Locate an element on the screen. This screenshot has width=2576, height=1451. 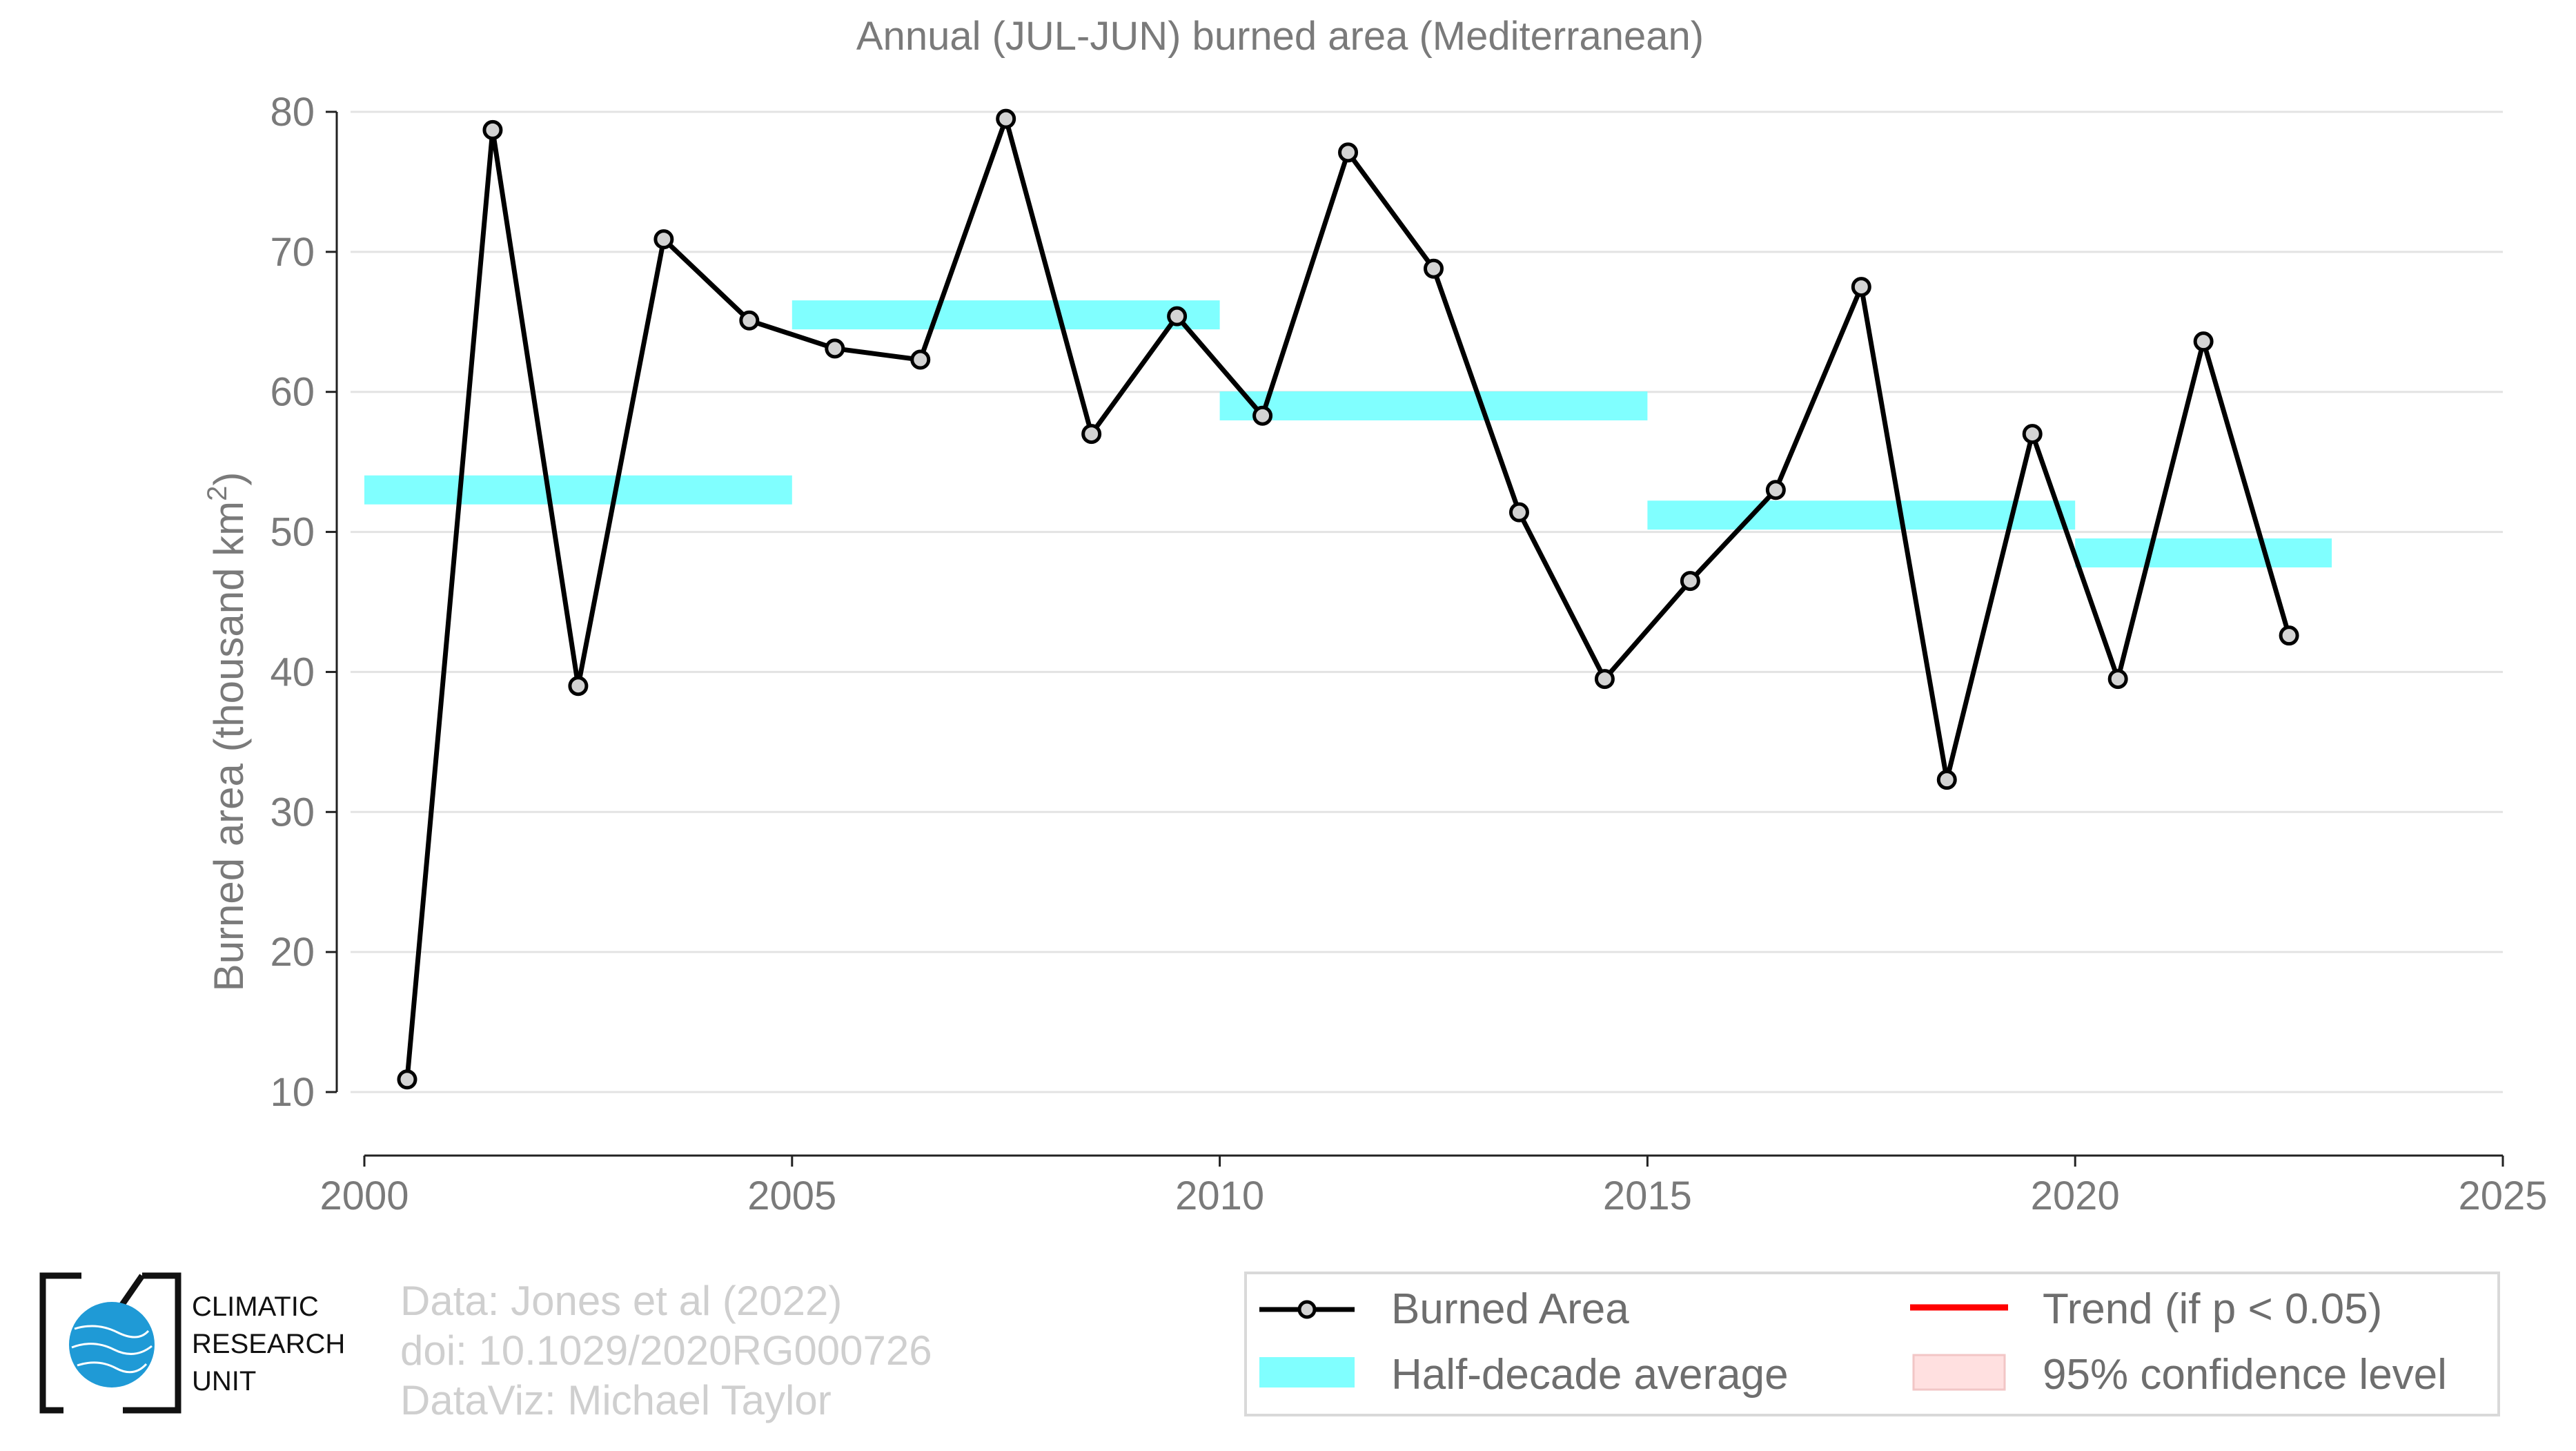
x-tick-label: 2020 is located at coordinates (2075, 1196).